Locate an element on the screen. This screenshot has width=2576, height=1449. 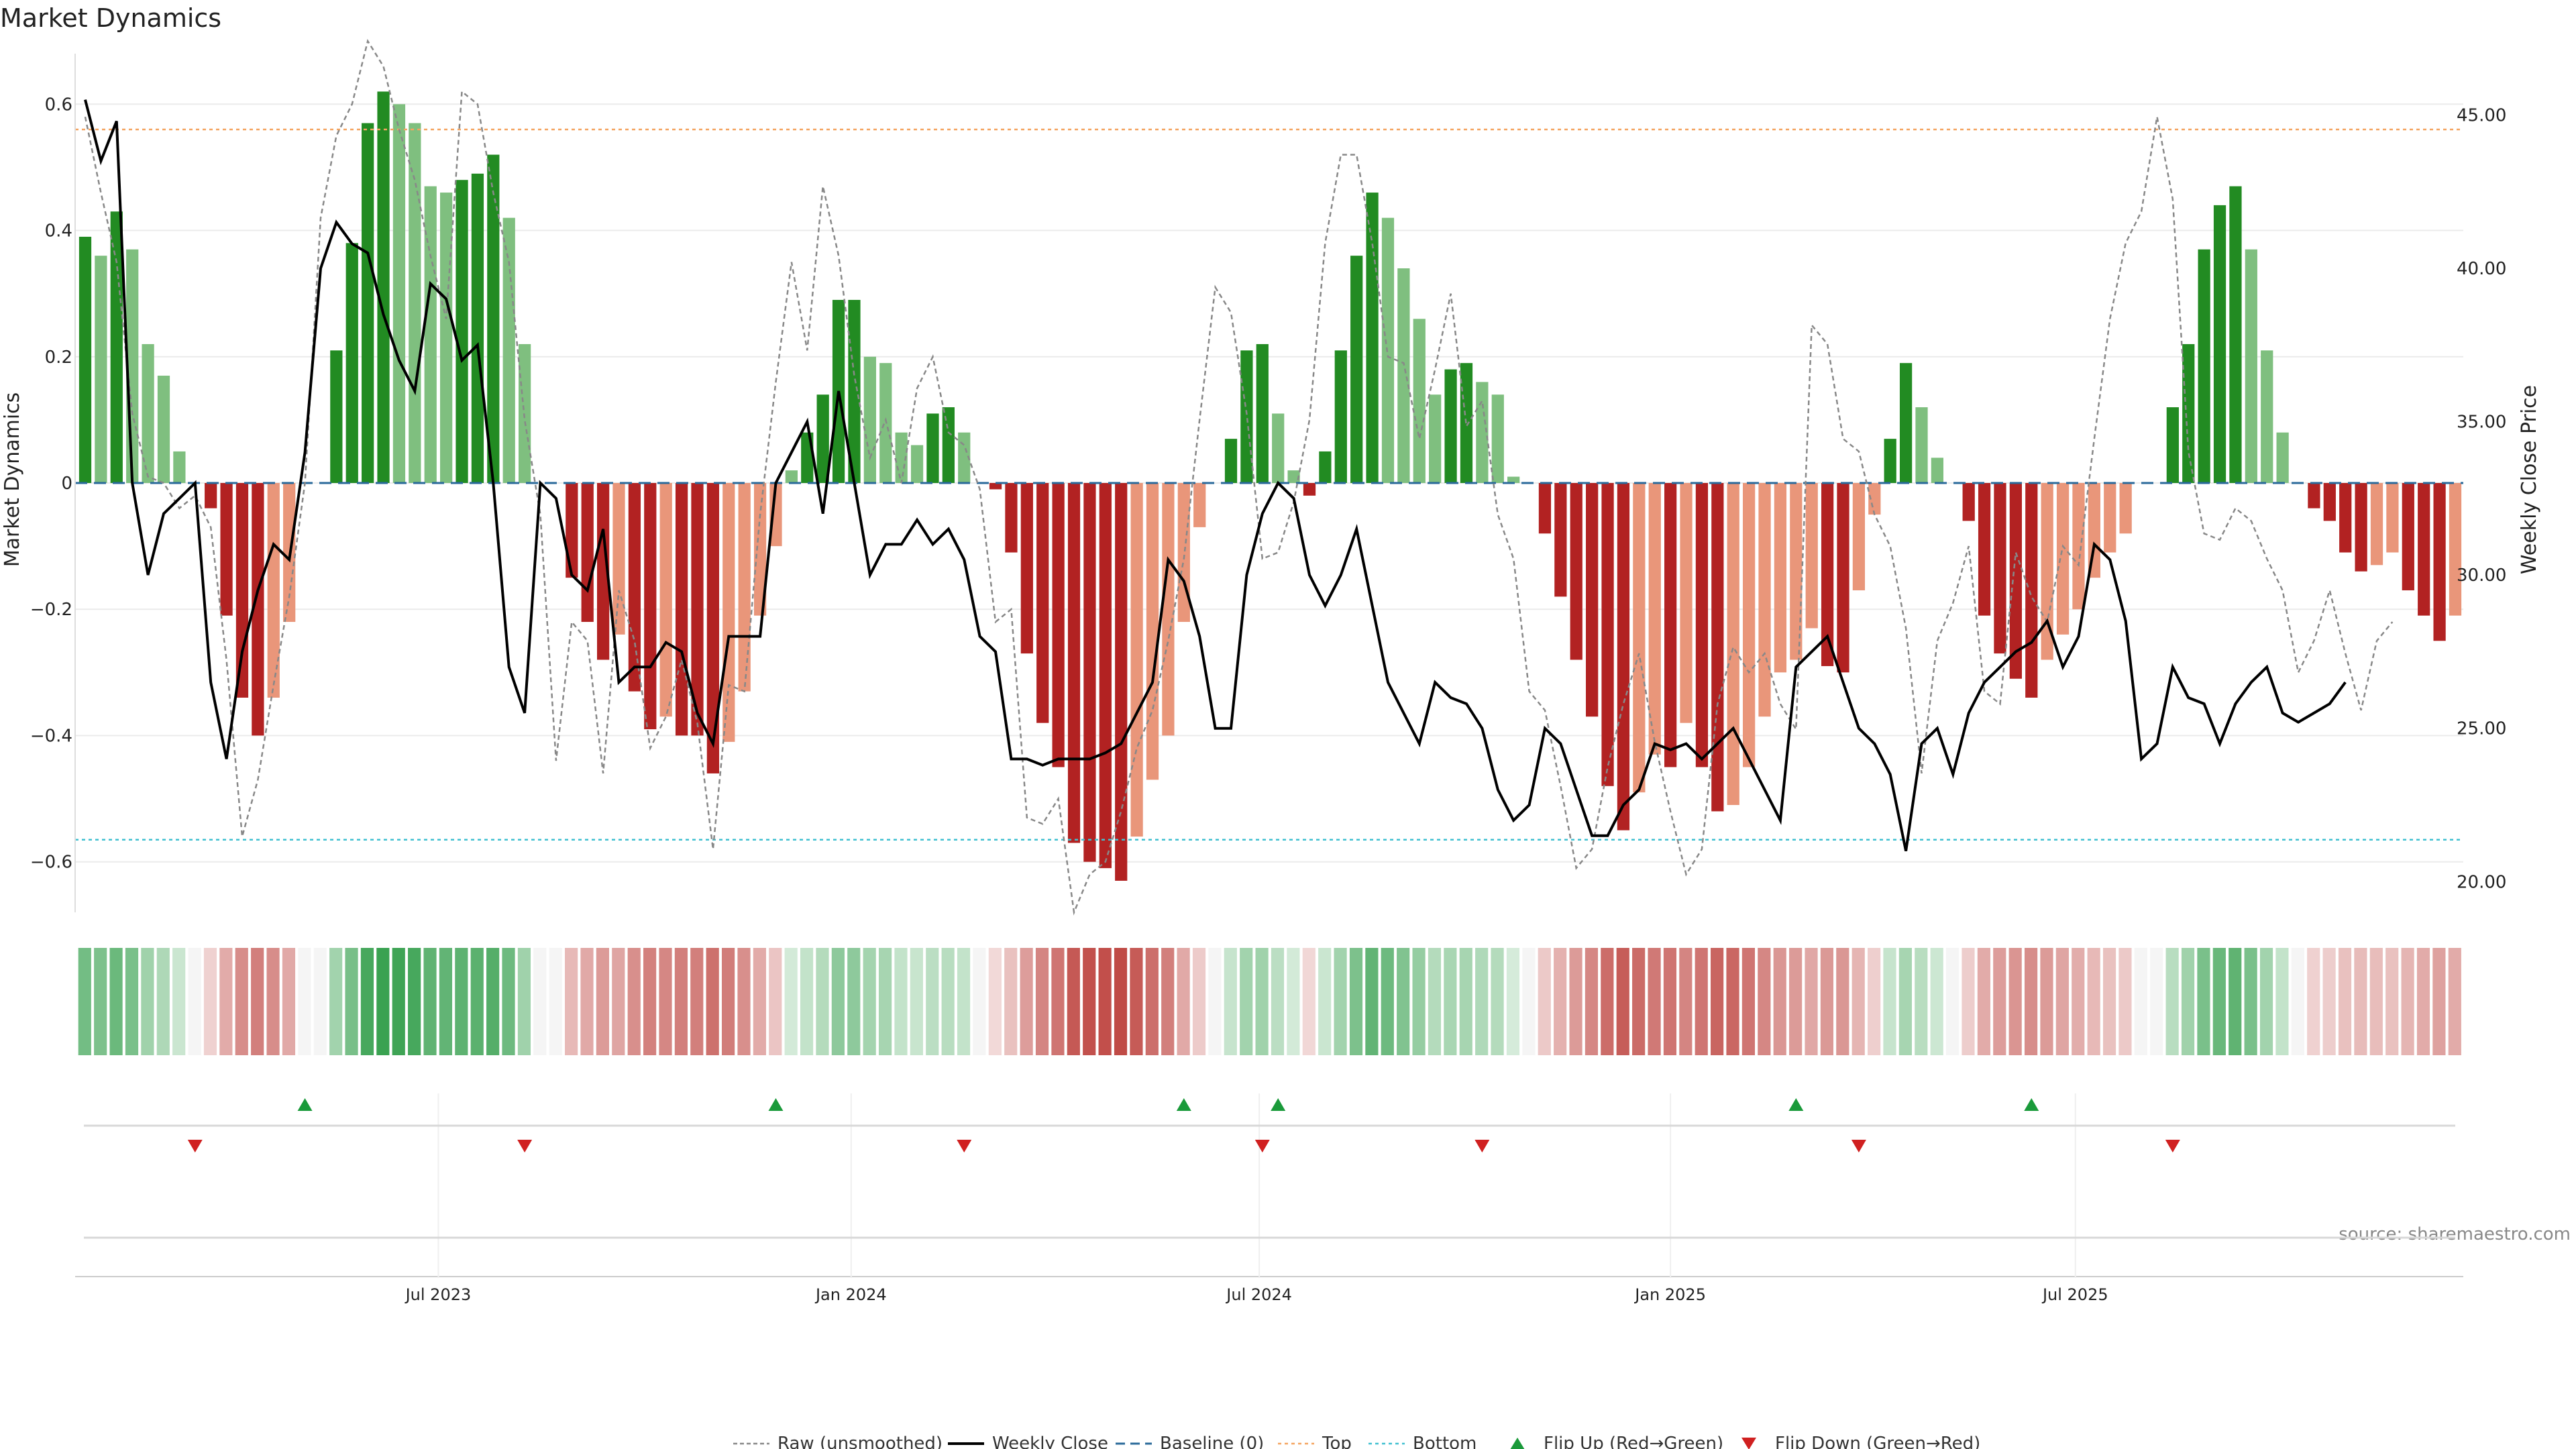
legend-label: Baseline (0) is located at coordinates (1212, 1441).